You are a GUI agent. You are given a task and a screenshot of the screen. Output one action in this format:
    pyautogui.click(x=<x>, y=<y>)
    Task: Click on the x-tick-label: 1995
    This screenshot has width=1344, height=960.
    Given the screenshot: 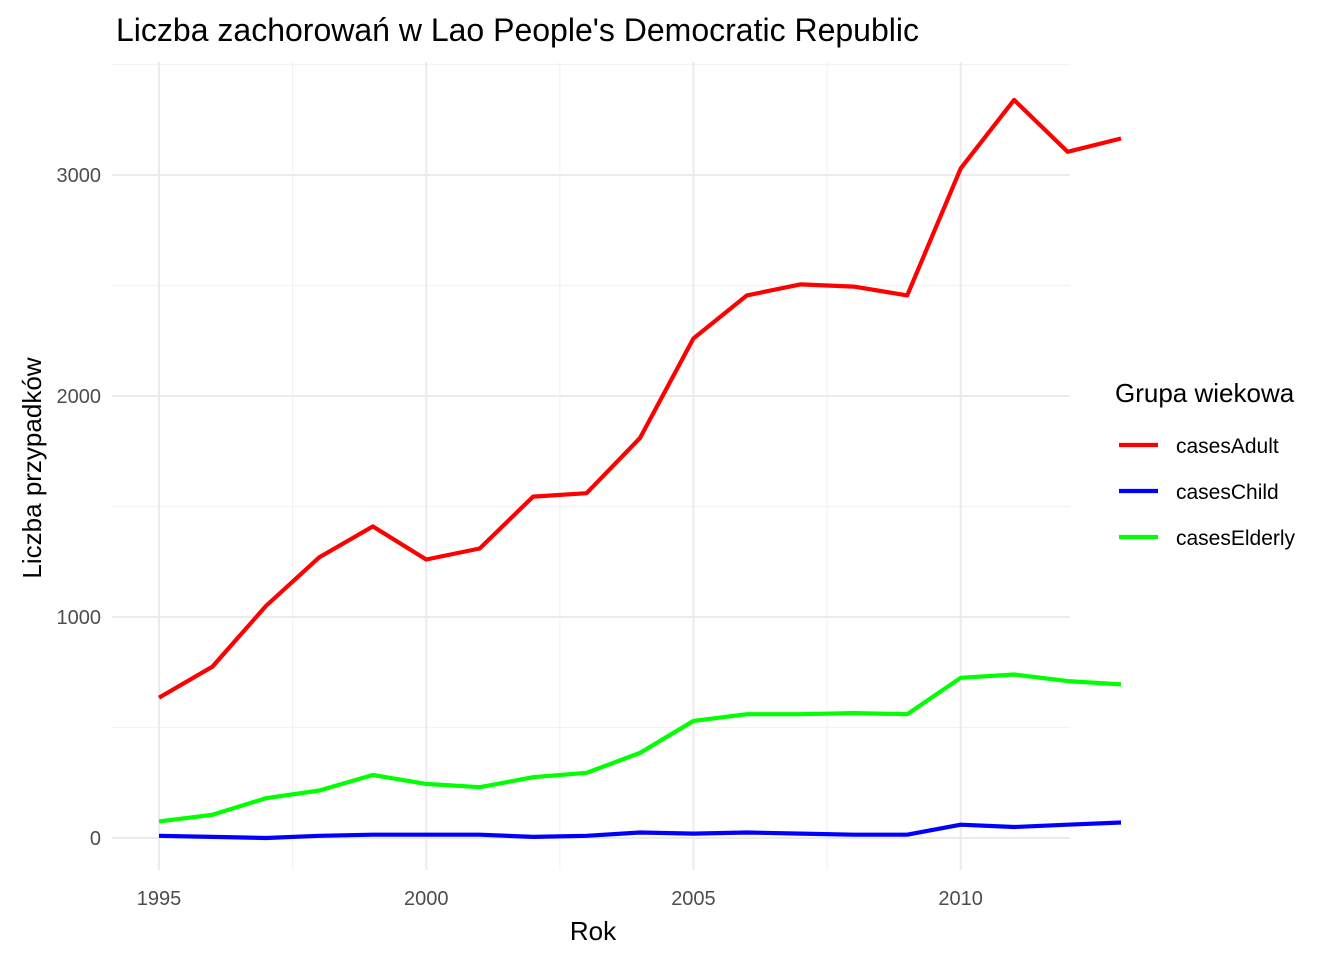 What is the action you would take?
    pyautogui.click(x=159, y=899)
    